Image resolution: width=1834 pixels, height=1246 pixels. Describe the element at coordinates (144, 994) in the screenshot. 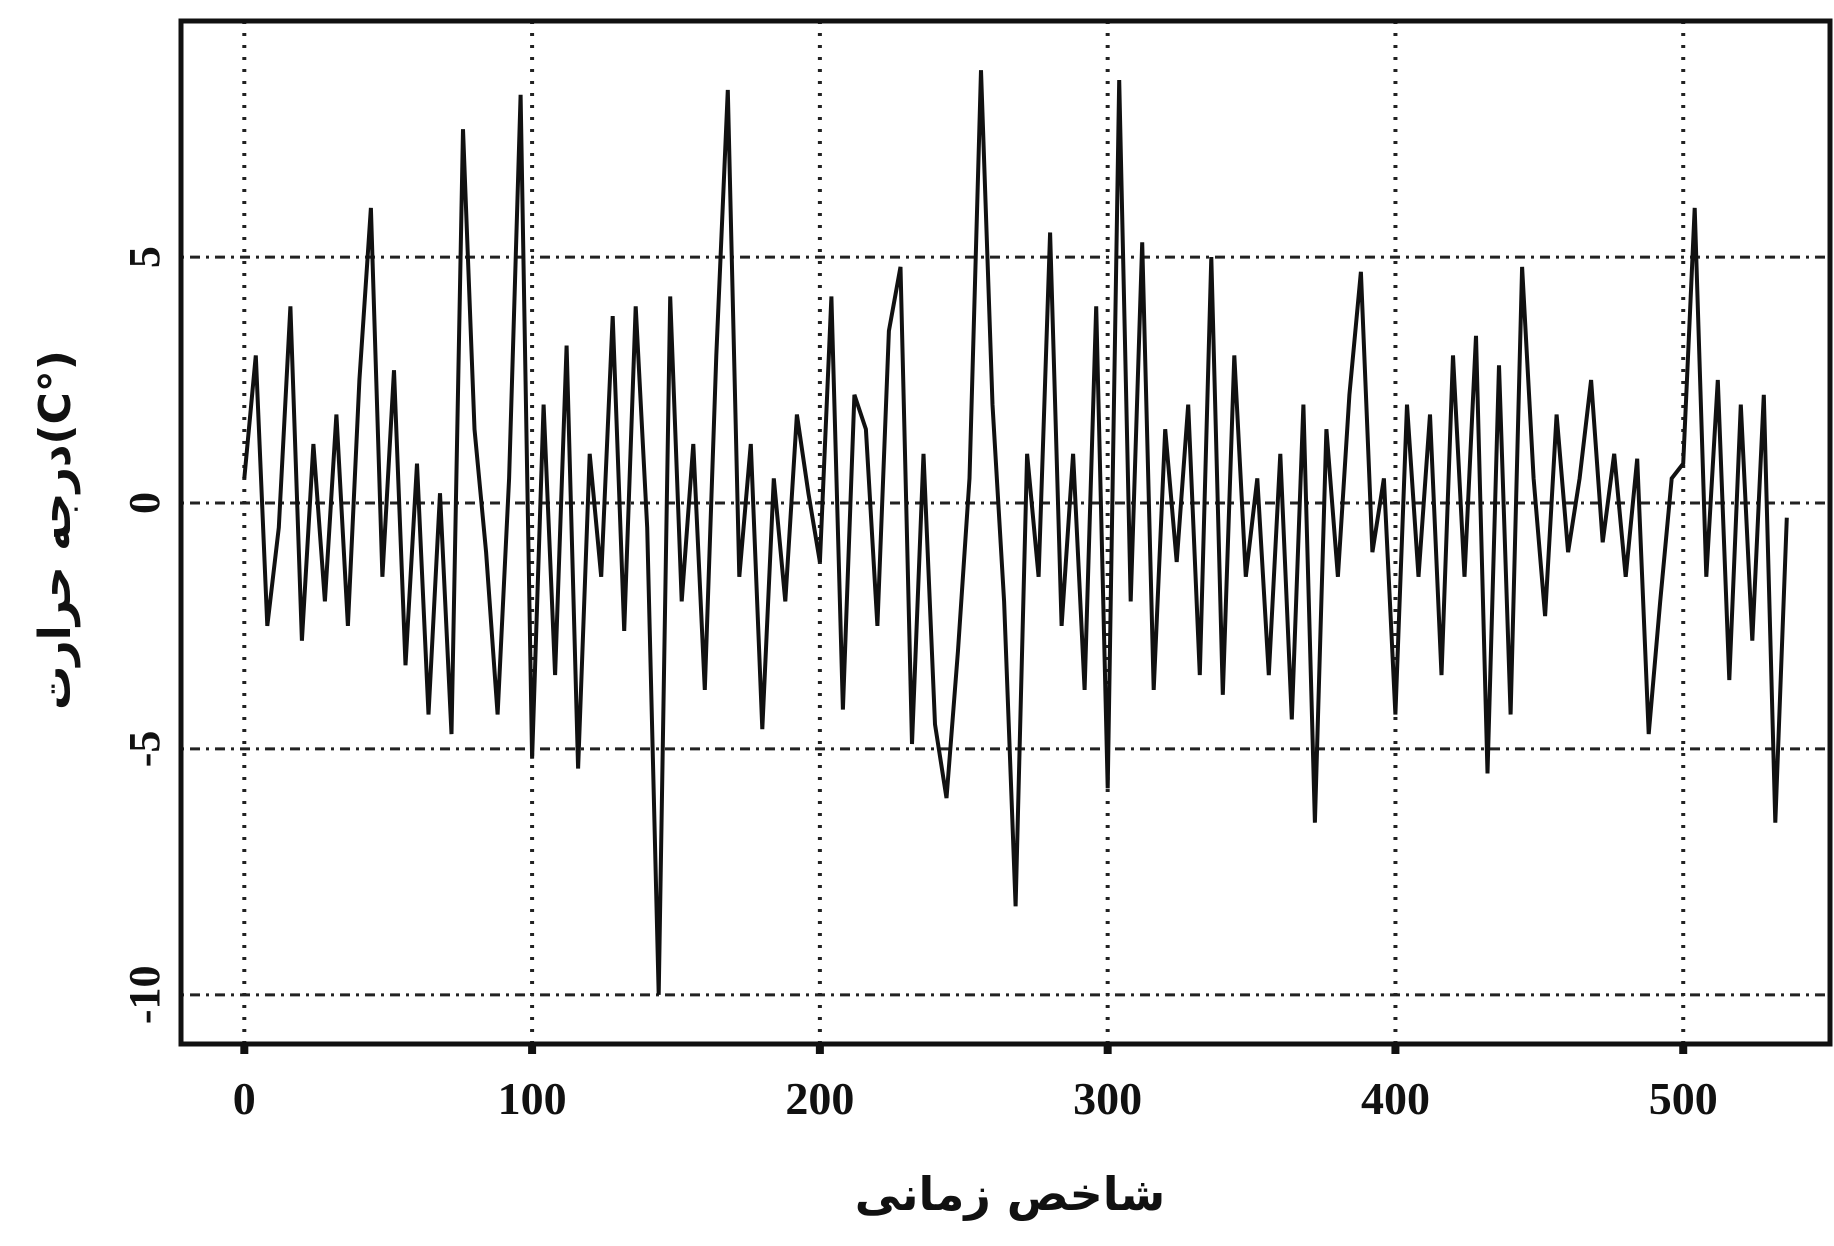

I see `y-tick-label: -10` at that location.